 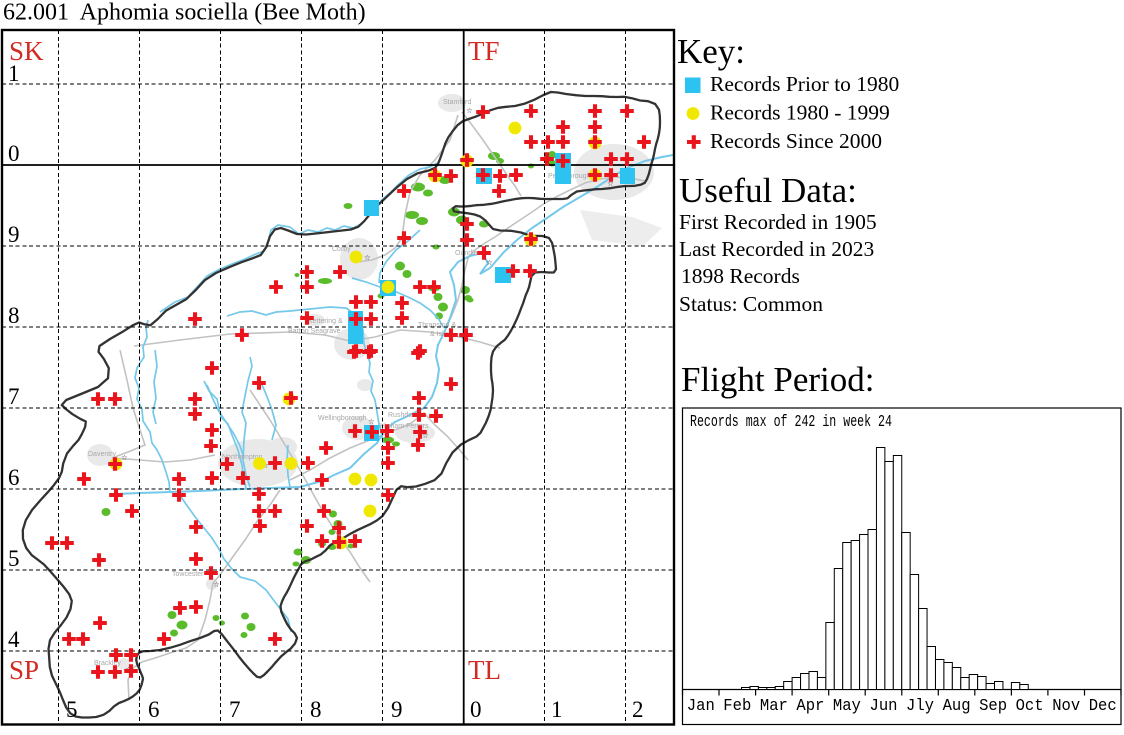 I want to click on svg-text: First Recorded in 1905, so click(x=778, y=222).